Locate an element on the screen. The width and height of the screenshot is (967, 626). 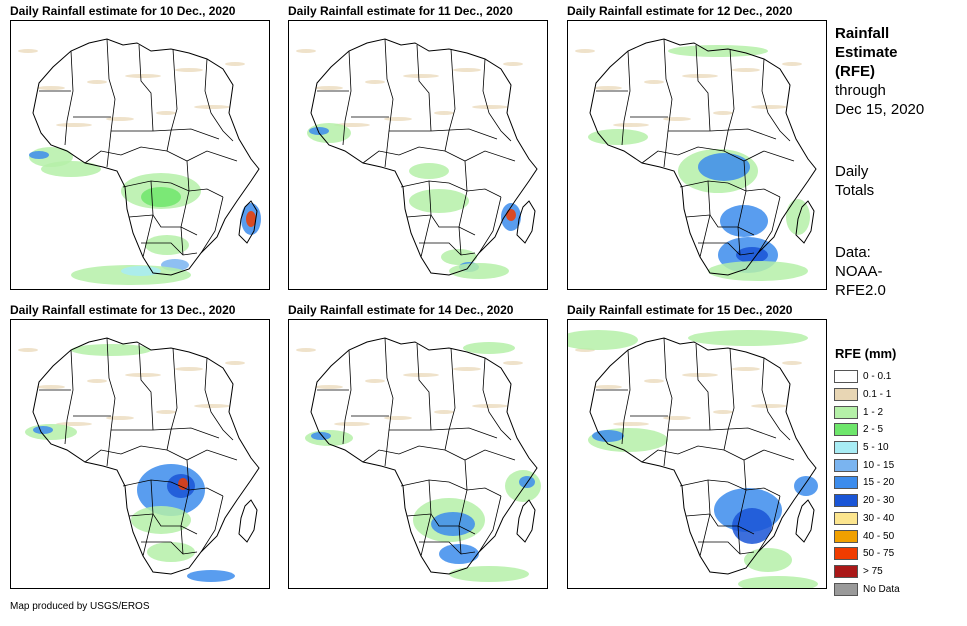
totals-line-1: Daily is located at coordinates (852, 171).